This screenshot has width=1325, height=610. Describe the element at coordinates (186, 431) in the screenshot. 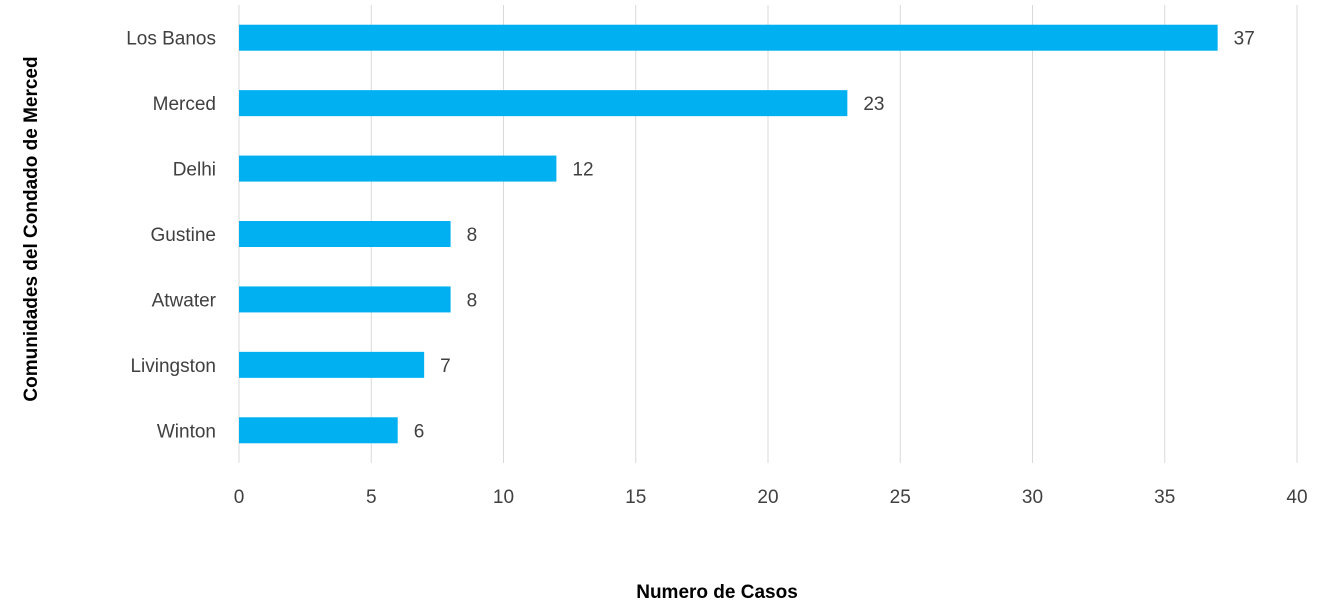

I see `category-label: Winton` at that location.